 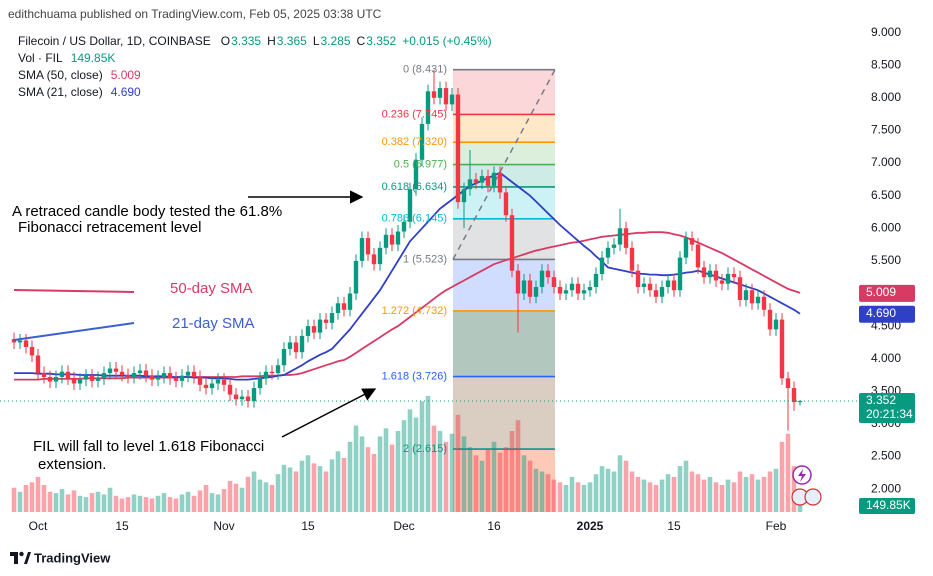 What do you see at coordinates (403, 526) in the screenshot?
I see `x-tick-label: Dec` at bounding box center [403, 526].